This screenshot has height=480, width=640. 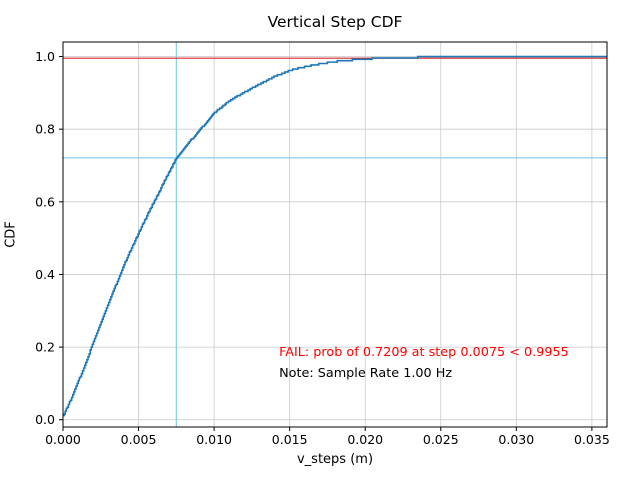 I want to click on y-tick-label: 0.4, so click(x=45, y=274).